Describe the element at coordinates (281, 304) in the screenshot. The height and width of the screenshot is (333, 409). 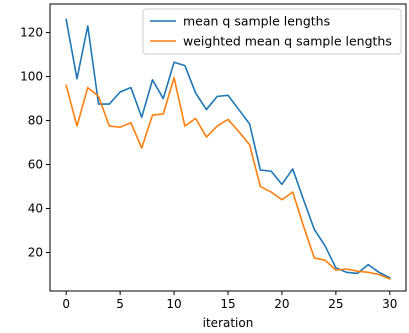
I see `x-tick-label: 20` at that location.